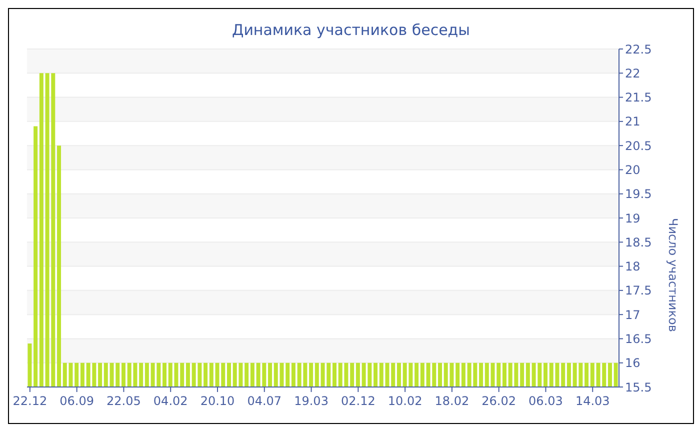 Image resolution: width=700 pixels, height=430 pixels. What do you see at coordinates (638, 145) in the screenshot?
I see `y-tick-label: 20.5` at bounding box center [638, 145].